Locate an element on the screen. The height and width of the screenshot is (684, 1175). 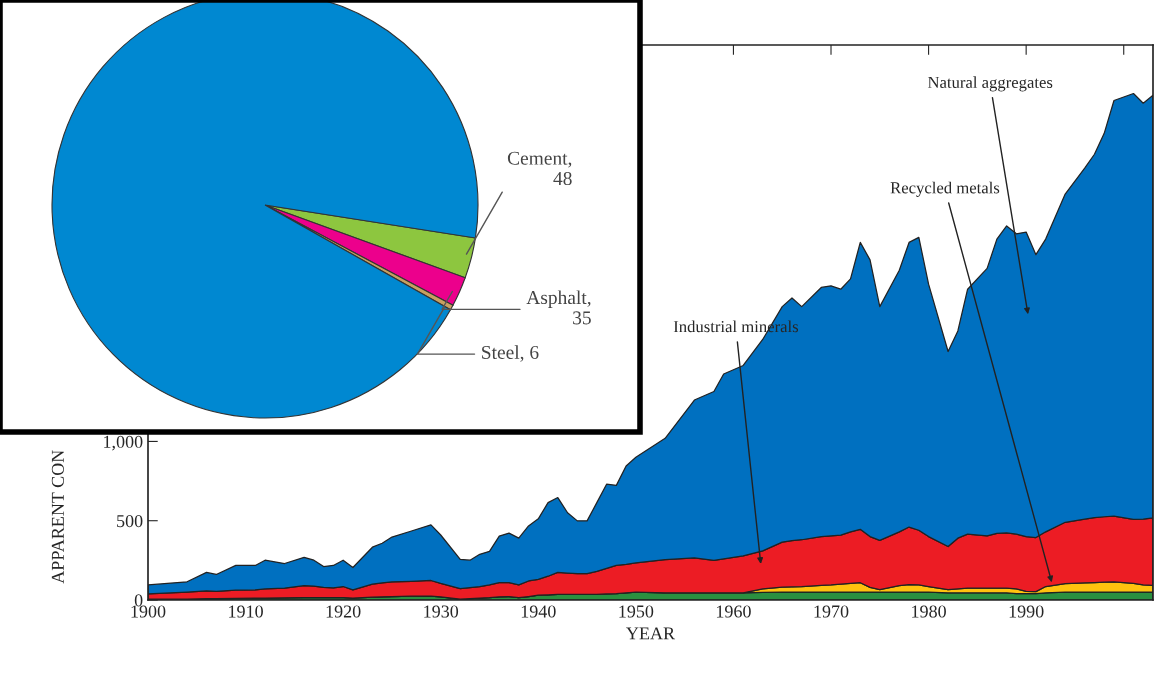
x-tick-label: 1940 is located at coordinates (538, 611).